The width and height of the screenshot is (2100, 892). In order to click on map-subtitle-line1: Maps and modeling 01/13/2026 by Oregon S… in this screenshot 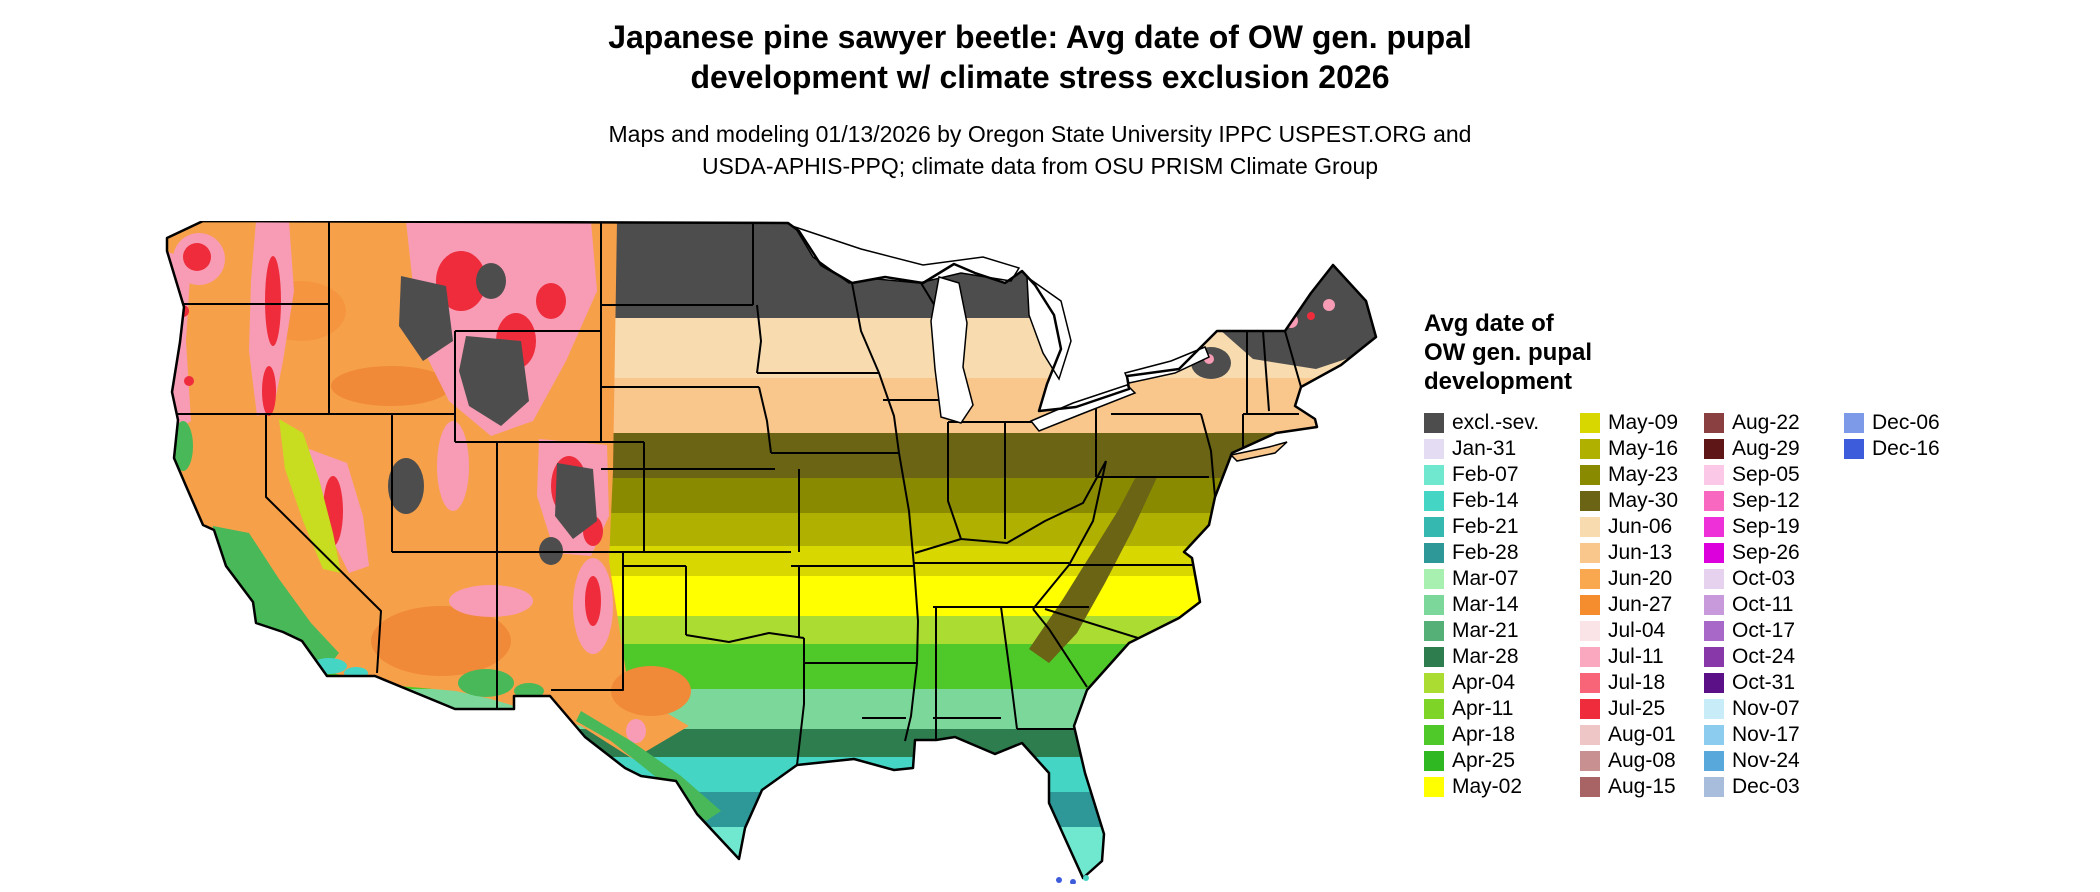, I will do `click(1040, 134)`.